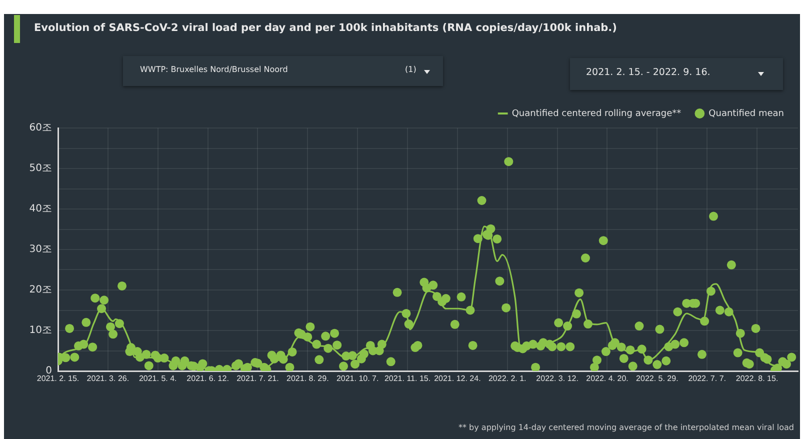 The height and width of the screenshot is (439, 804). I want to click on x-tick-label: 2021. 2. 15., so click(58, 379).